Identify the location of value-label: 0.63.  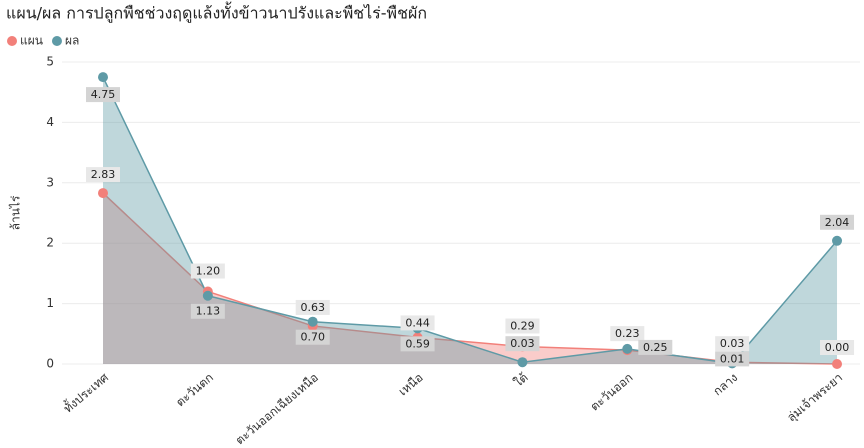
(312, 307).